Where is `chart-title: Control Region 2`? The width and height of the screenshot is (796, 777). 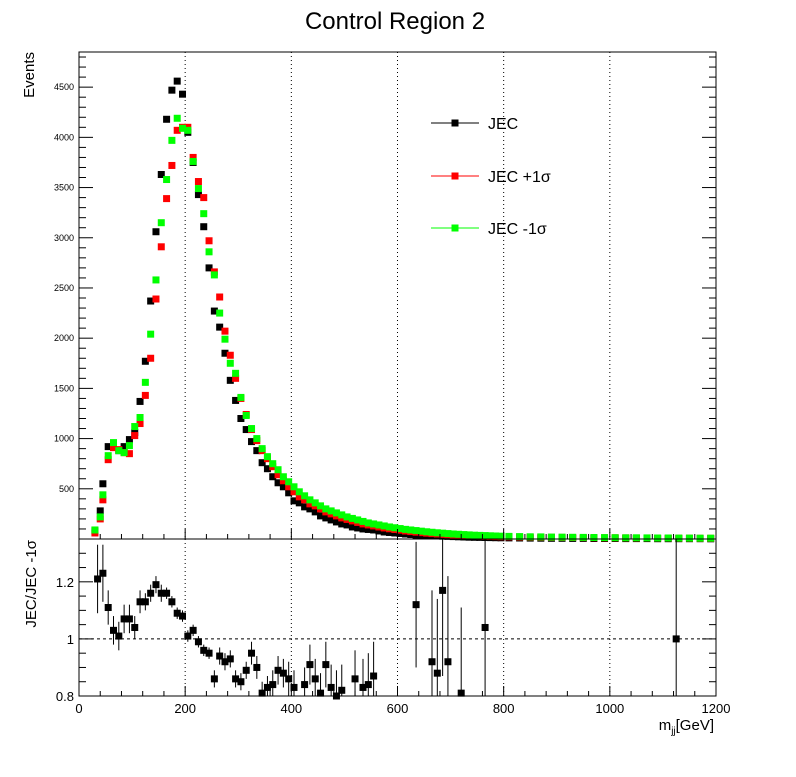 chart-title: Control Region 2 is located at coordinates (395, 21).